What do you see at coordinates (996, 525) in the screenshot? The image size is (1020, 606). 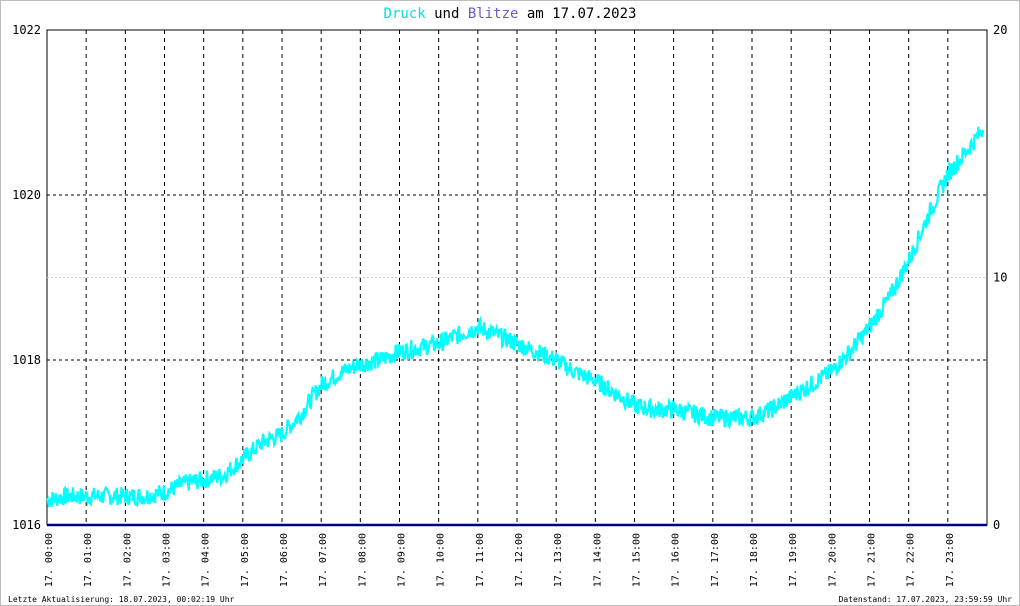 I see `y-right-tick-label: 0` at bounding box center [996, 525].